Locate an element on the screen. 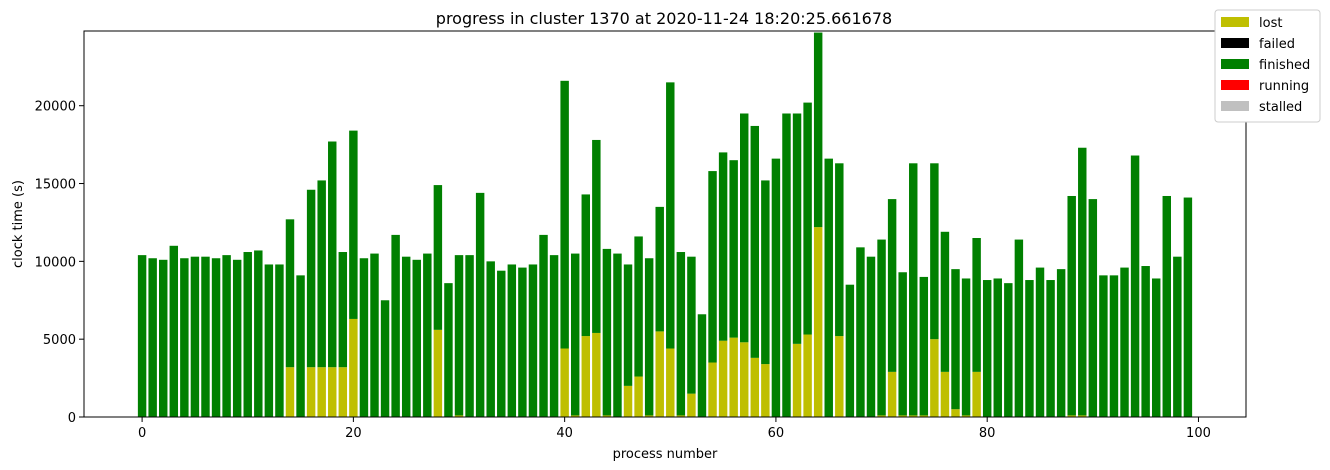 This screenshot has height=470, width=1330. x-axis-label: process number is located at coordinates (665, 454).